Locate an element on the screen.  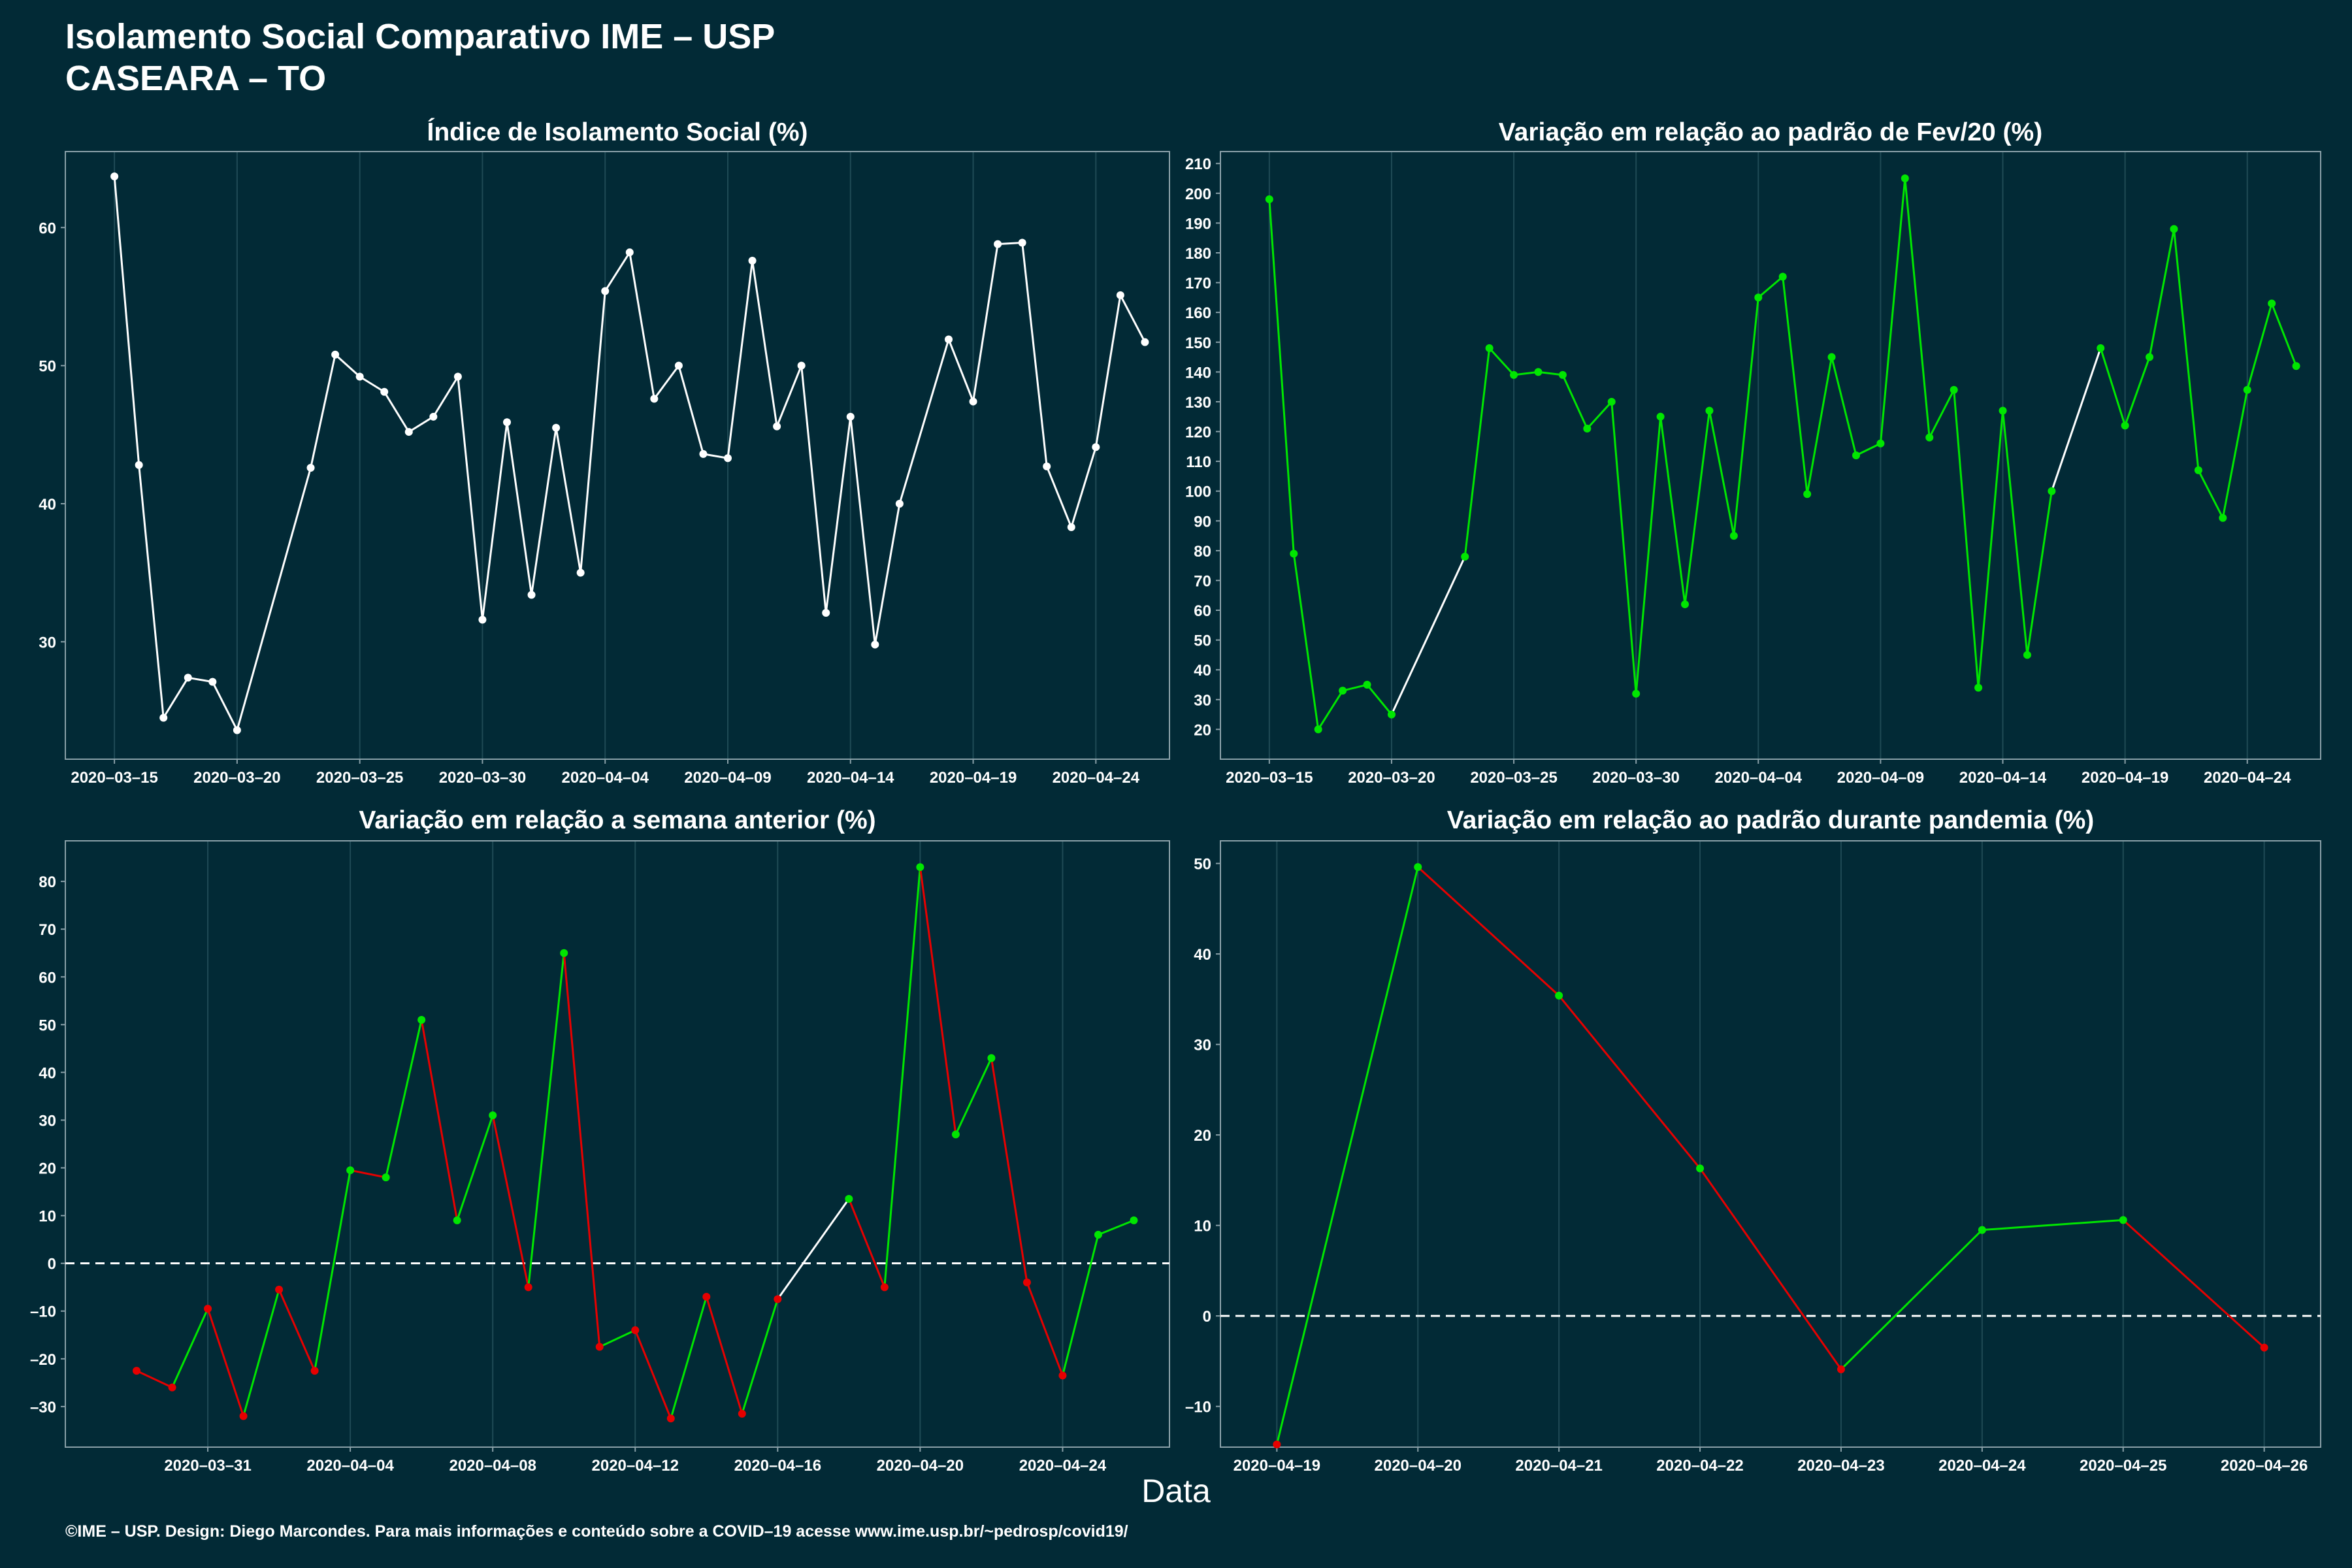
y-tick-label: 90 is located at coordinates (1202, 522).